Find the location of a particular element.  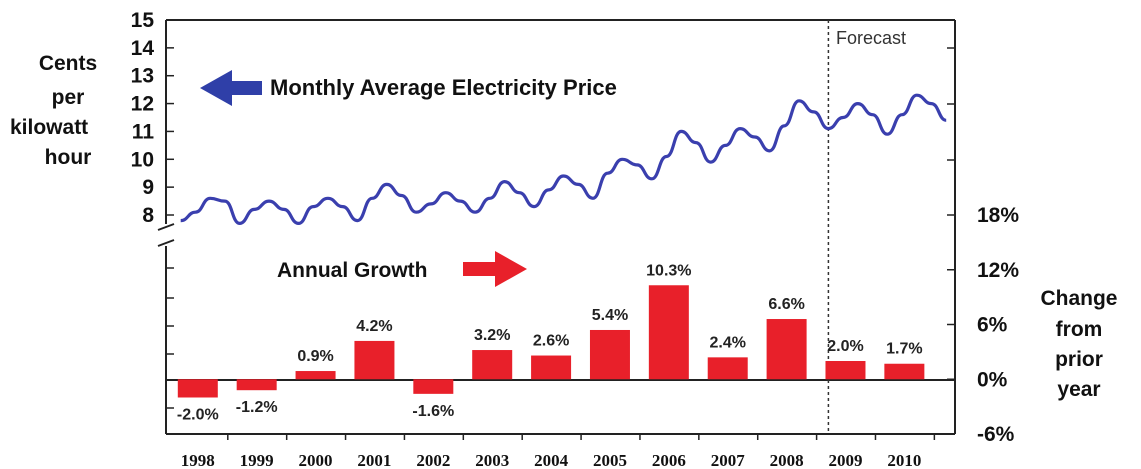

right-axis-label: Change from prior year is located at coordinates (1078, 344).